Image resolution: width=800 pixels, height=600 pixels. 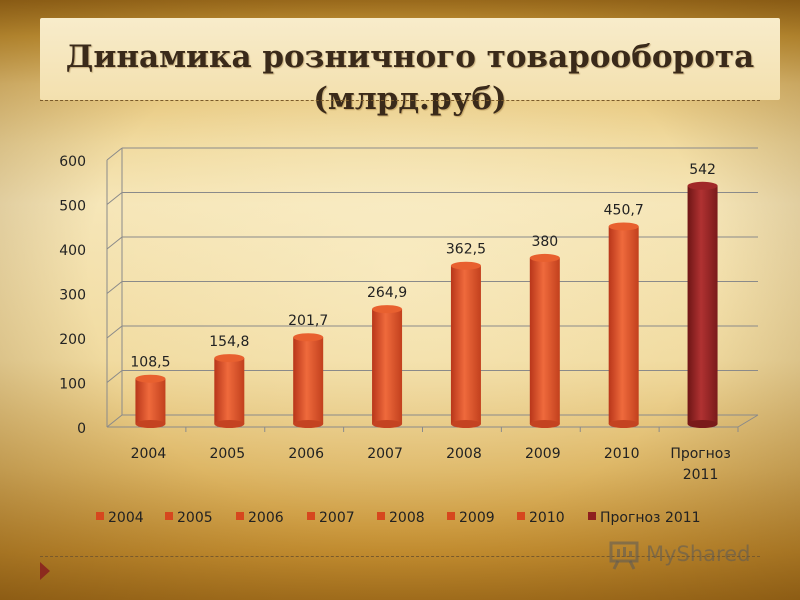 What do you see at coordinates (400, 556) in the screenshot?
I see `bottom-divider` at bounding box center [400, 556].